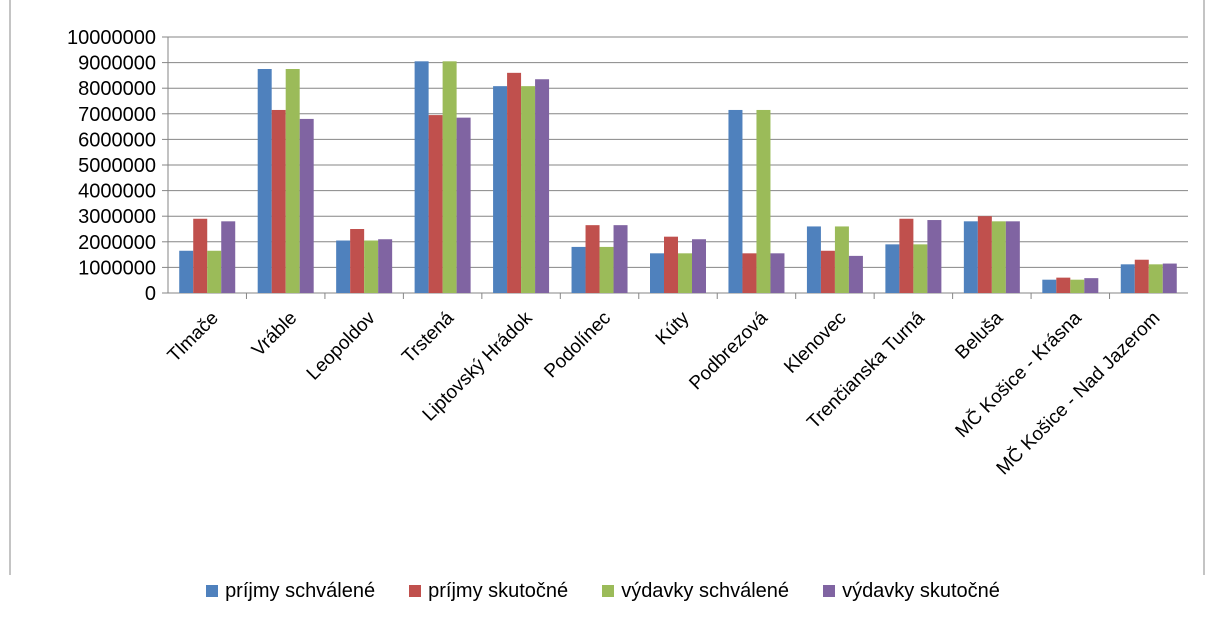 The height and width of the screenshot is (622, 1206). What do you see at coordinates (673, 328) in the screenshot?
I see `category-label: Kúty` at bounding box center [673, 328].